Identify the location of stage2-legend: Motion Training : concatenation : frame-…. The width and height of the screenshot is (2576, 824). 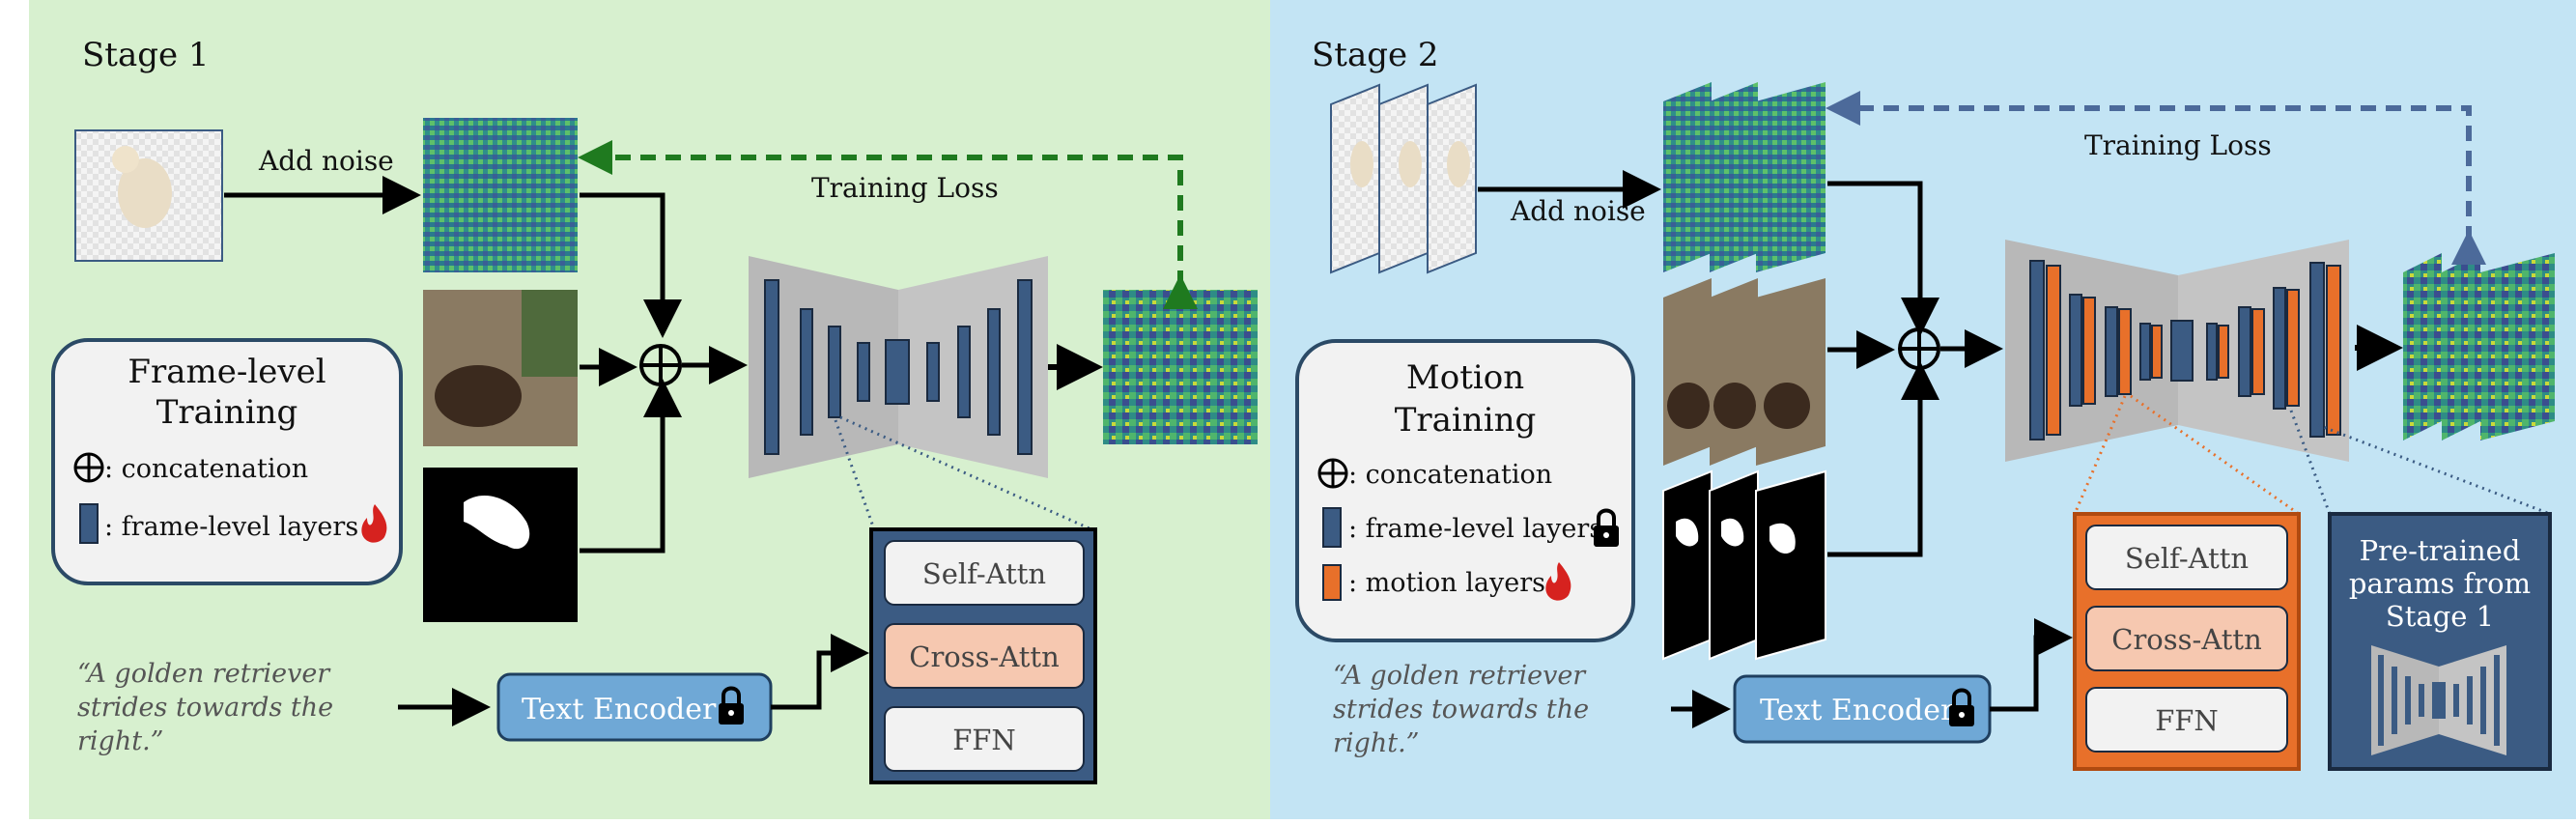
(1465, 490).